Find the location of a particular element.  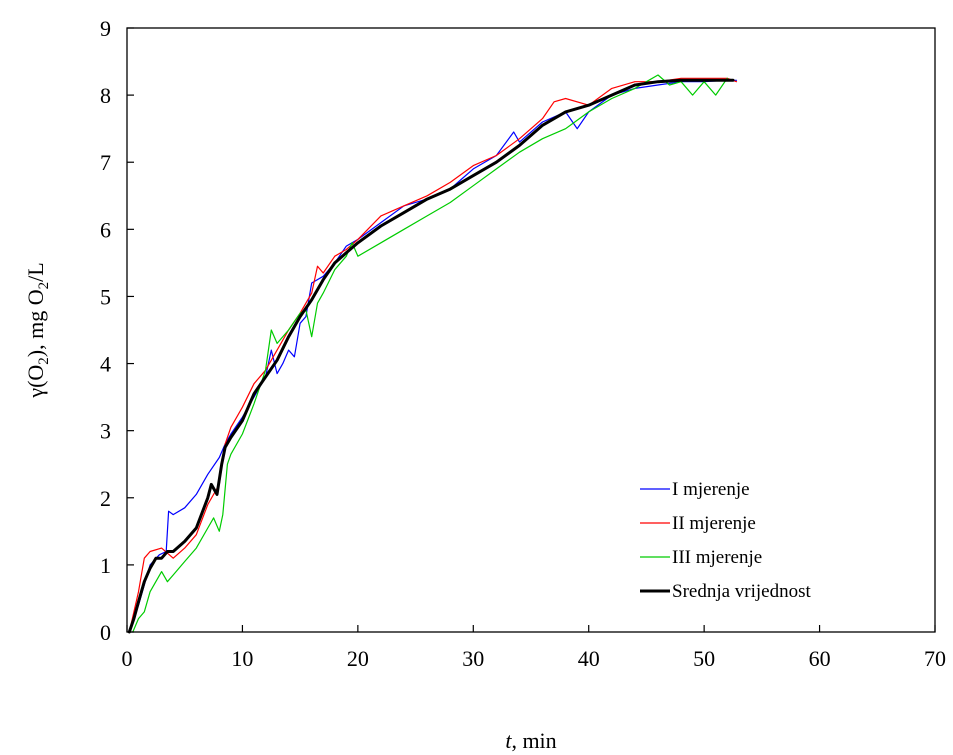

y-axis-title-suffix: /L is located at coordinates (35, 272).